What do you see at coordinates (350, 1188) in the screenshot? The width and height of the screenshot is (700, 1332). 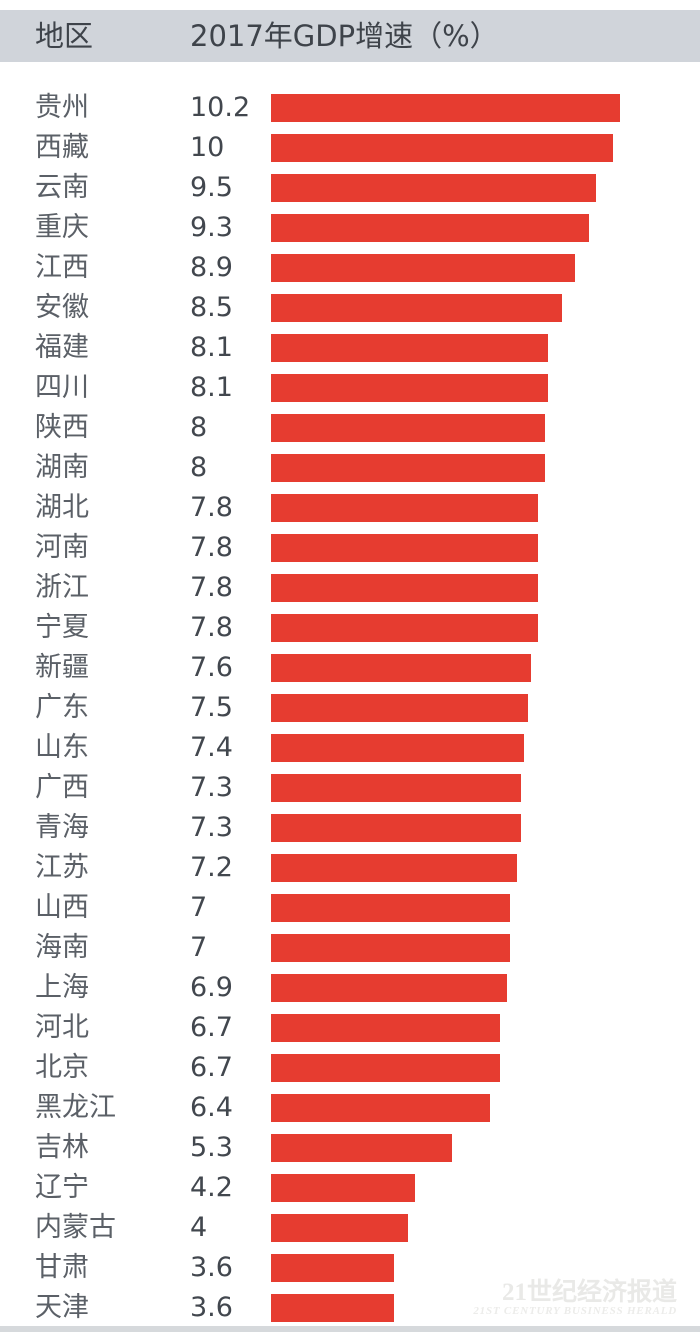 I see `table-row: 辽宁 4.2` at bounding box center [350, 1188].